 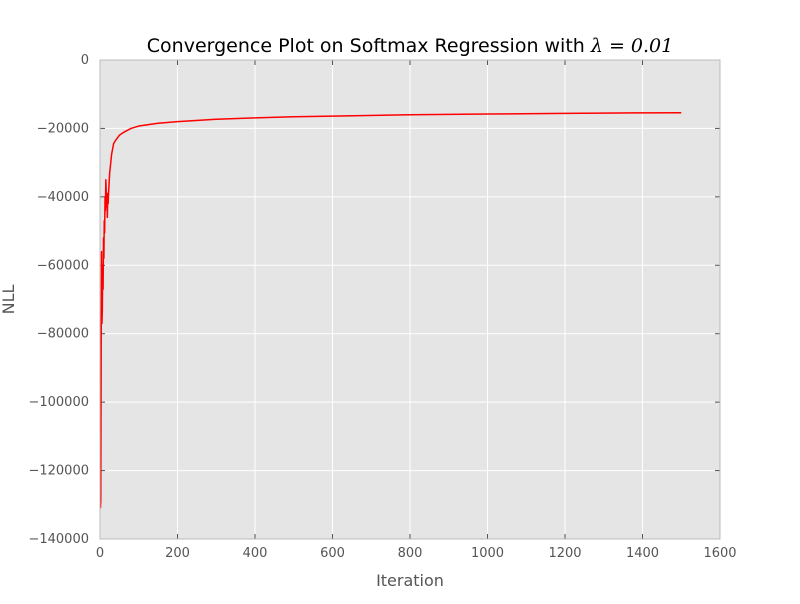 I want to click on y-tick-label: −40000, so click(x=63, y=197).